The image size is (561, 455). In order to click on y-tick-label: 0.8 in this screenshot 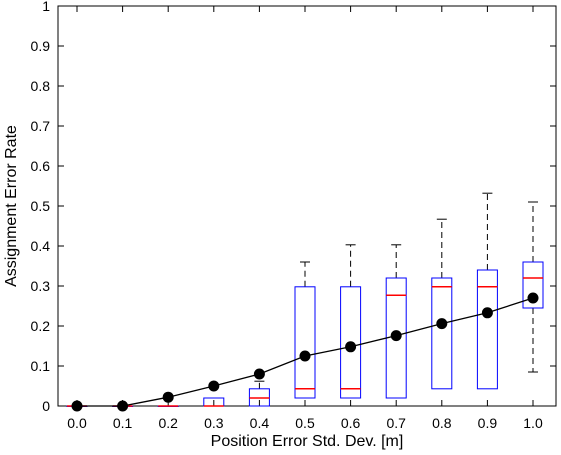, I will do `click(41, 86)`.